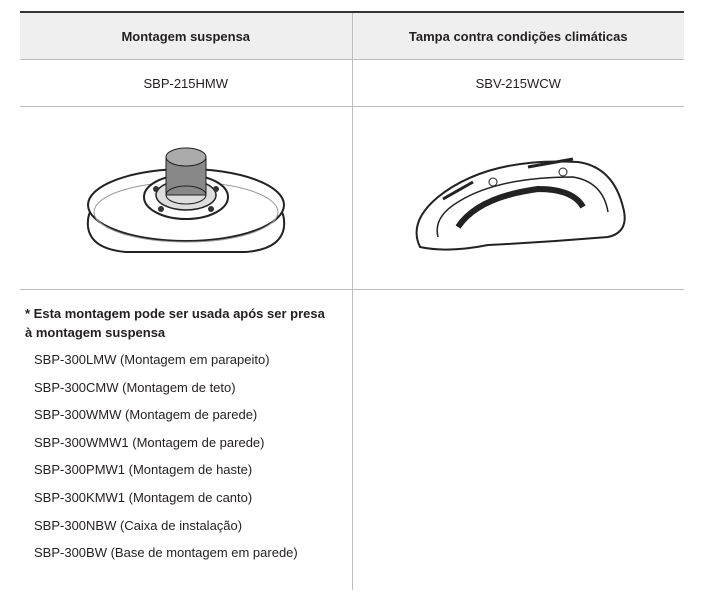 This screenshot has height=592, width=704. Describe the element at coordinates (138, 525) in the screenshot. I see `item: SBP-300NBW (Caixa de instalação)` at that location.